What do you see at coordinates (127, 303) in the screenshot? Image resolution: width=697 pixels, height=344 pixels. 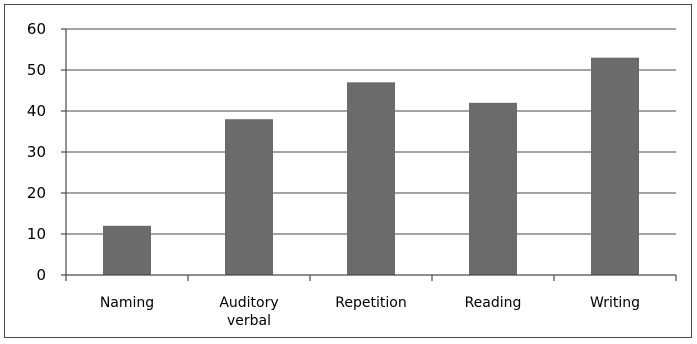 I see `x-category-label: Naming` at bounding box center [127, 303].